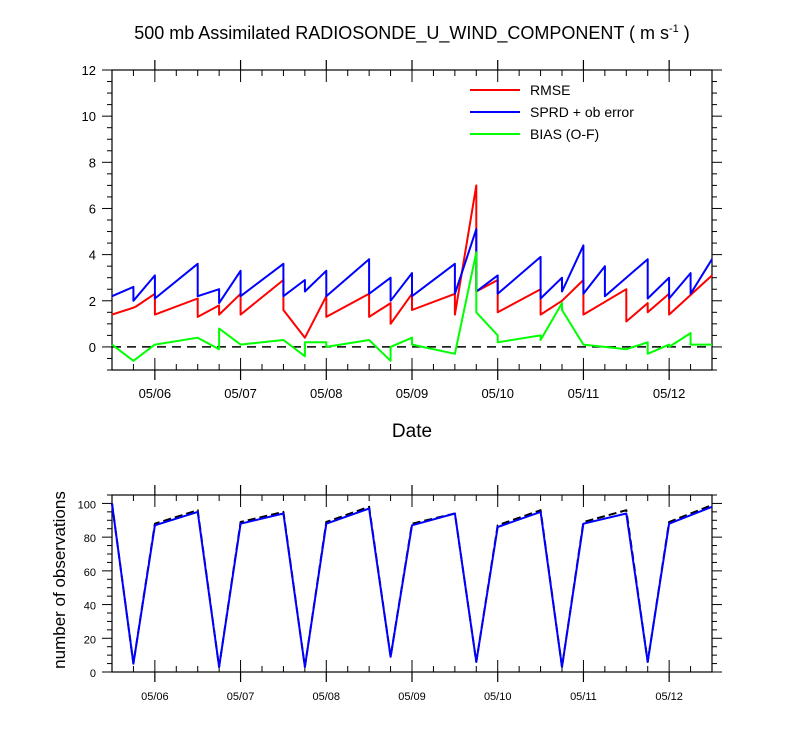  What do you see at coordinates (669, 393) in the screenshot?
I see `top-x-tick-label: 05/12` at bounding box center [669, 393].